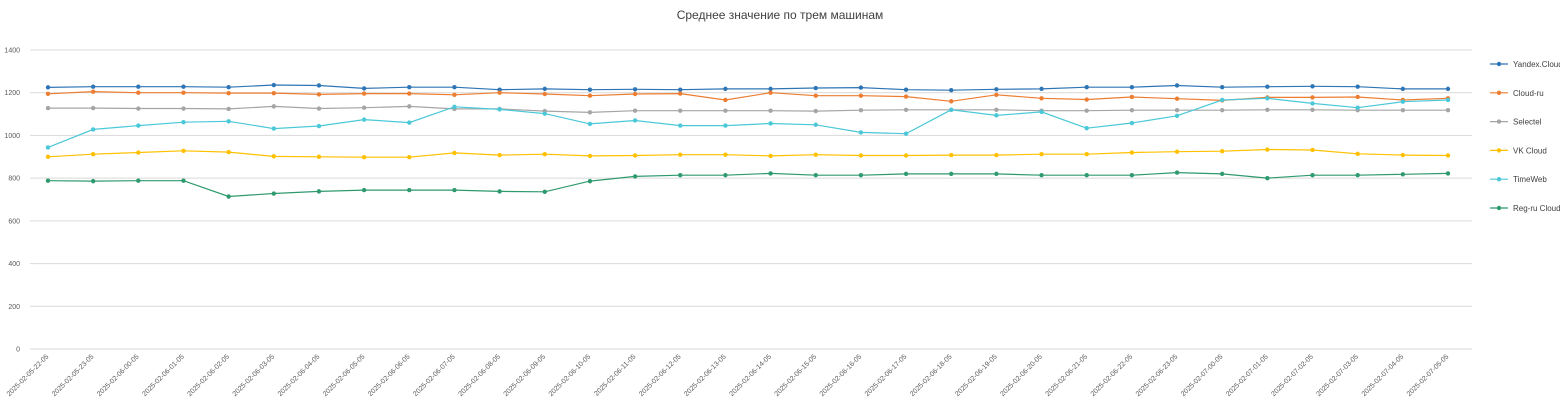 This screenshot has height=406, width=1560. I want to click on series-timeweb, so click(748, 123).